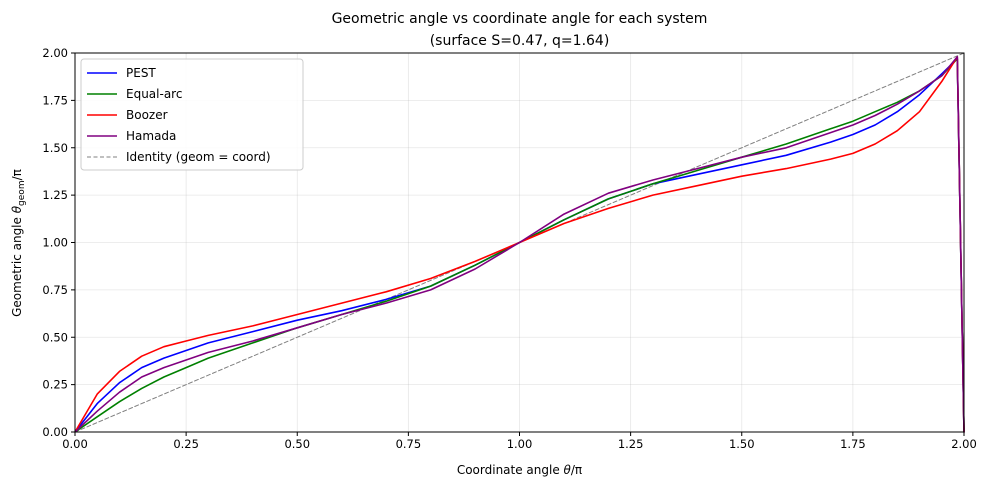 Image resolution: width=989 pixels, height=489 pixels. I want to click on y-tick-label: 1.25, so click(55, 195).